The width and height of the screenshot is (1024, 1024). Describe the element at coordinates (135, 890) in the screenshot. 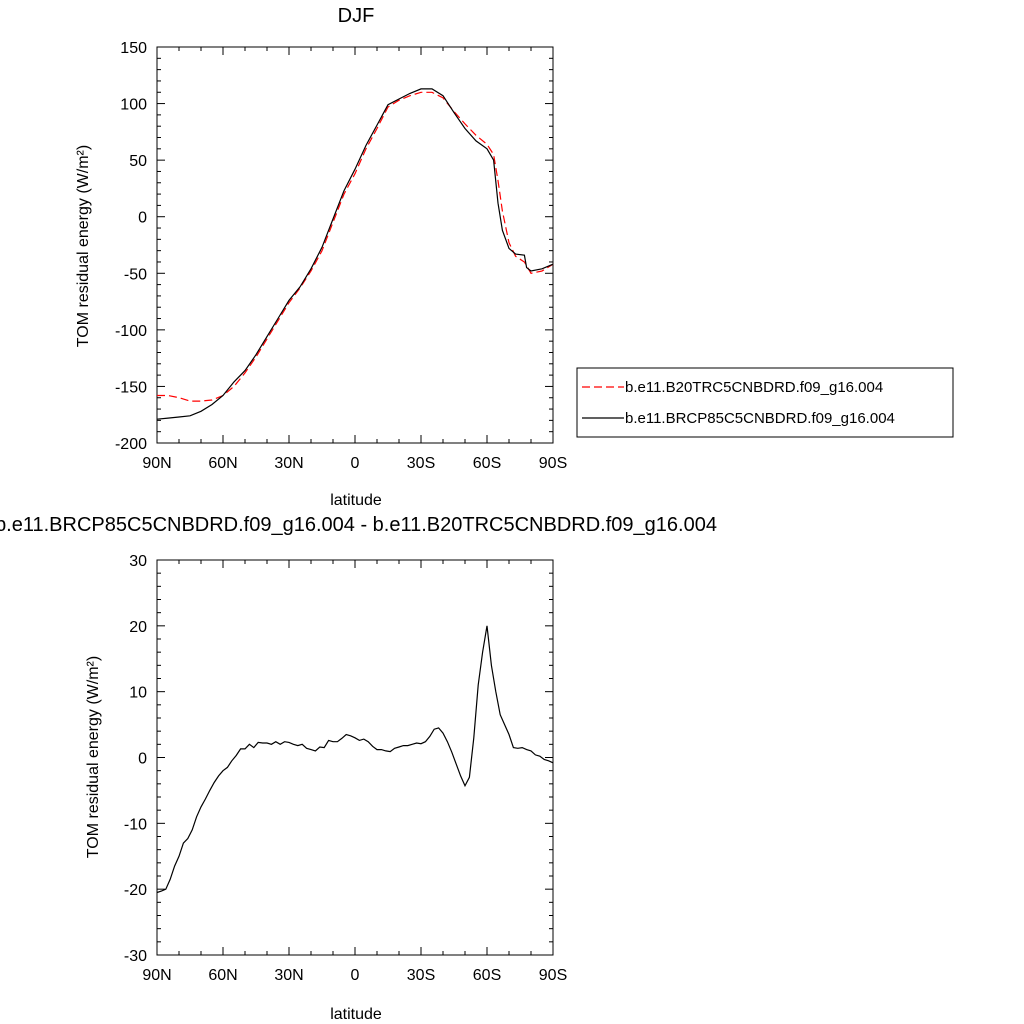

I see `y-tick-label: -20` at that location.